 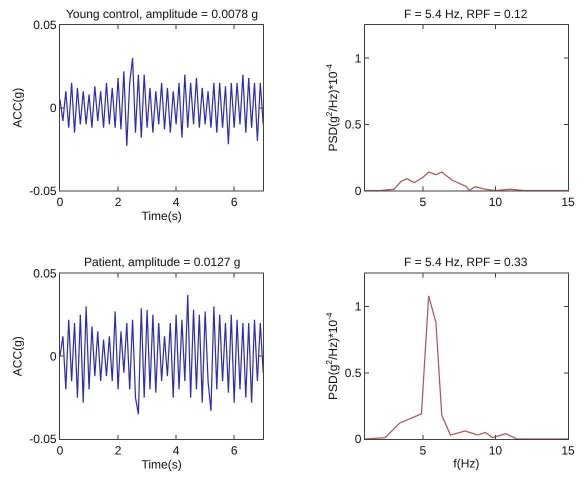 I want to click on chart-title: Young control, amplitude = 0.0078 g, so click(x=162, y=14).